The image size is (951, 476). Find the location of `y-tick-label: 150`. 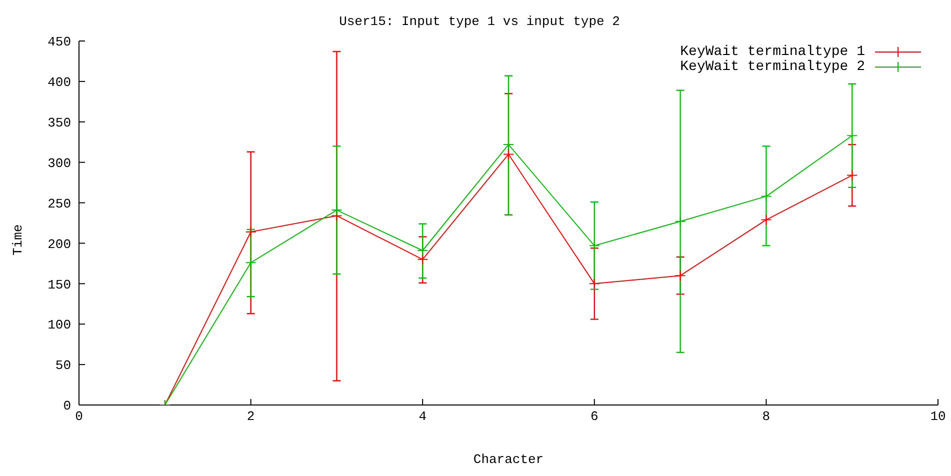

y-tick-label: 150 is located at coordinates (59, 284).